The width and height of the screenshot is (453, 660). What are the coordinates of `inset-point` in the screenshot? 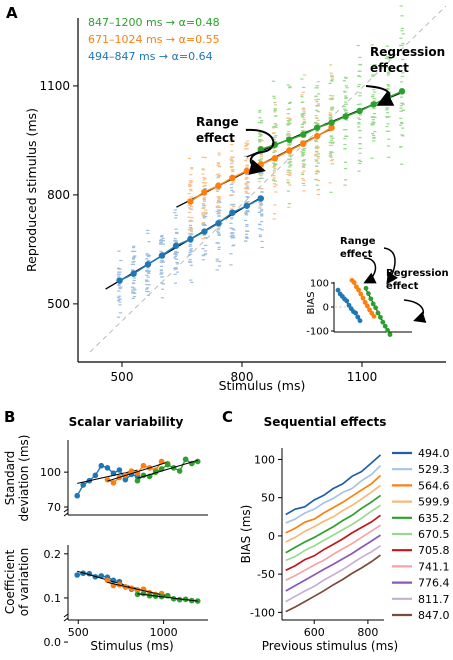 It's located at (380, 317).